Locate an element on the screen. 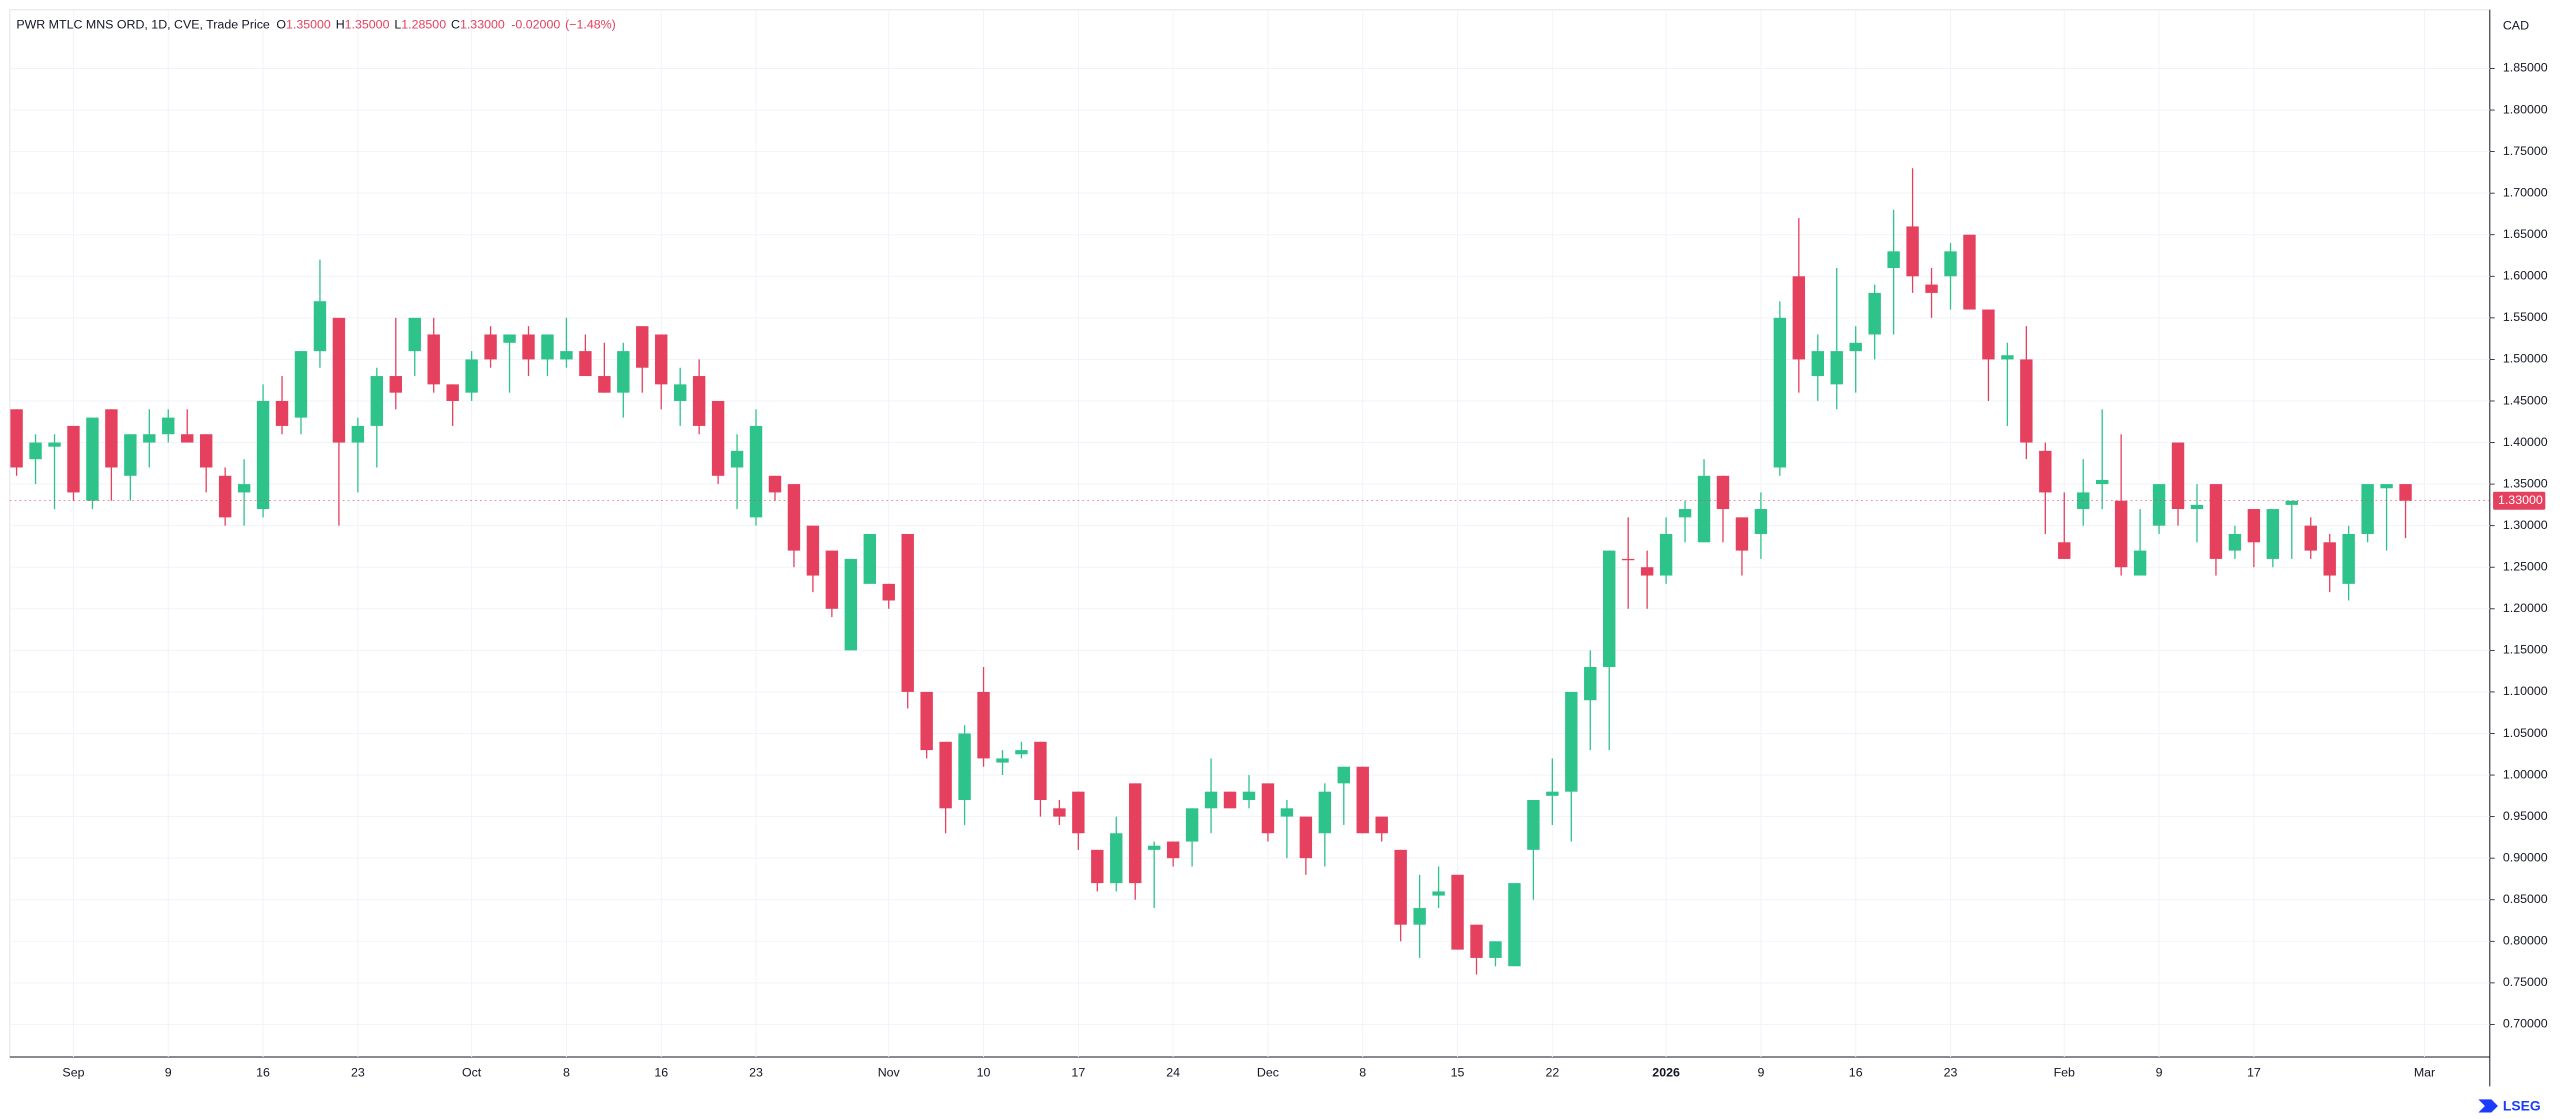 This screenshot has width=2560, height=1119. y-tick-label: 1.75000 is located at coordinates (2525, 151).